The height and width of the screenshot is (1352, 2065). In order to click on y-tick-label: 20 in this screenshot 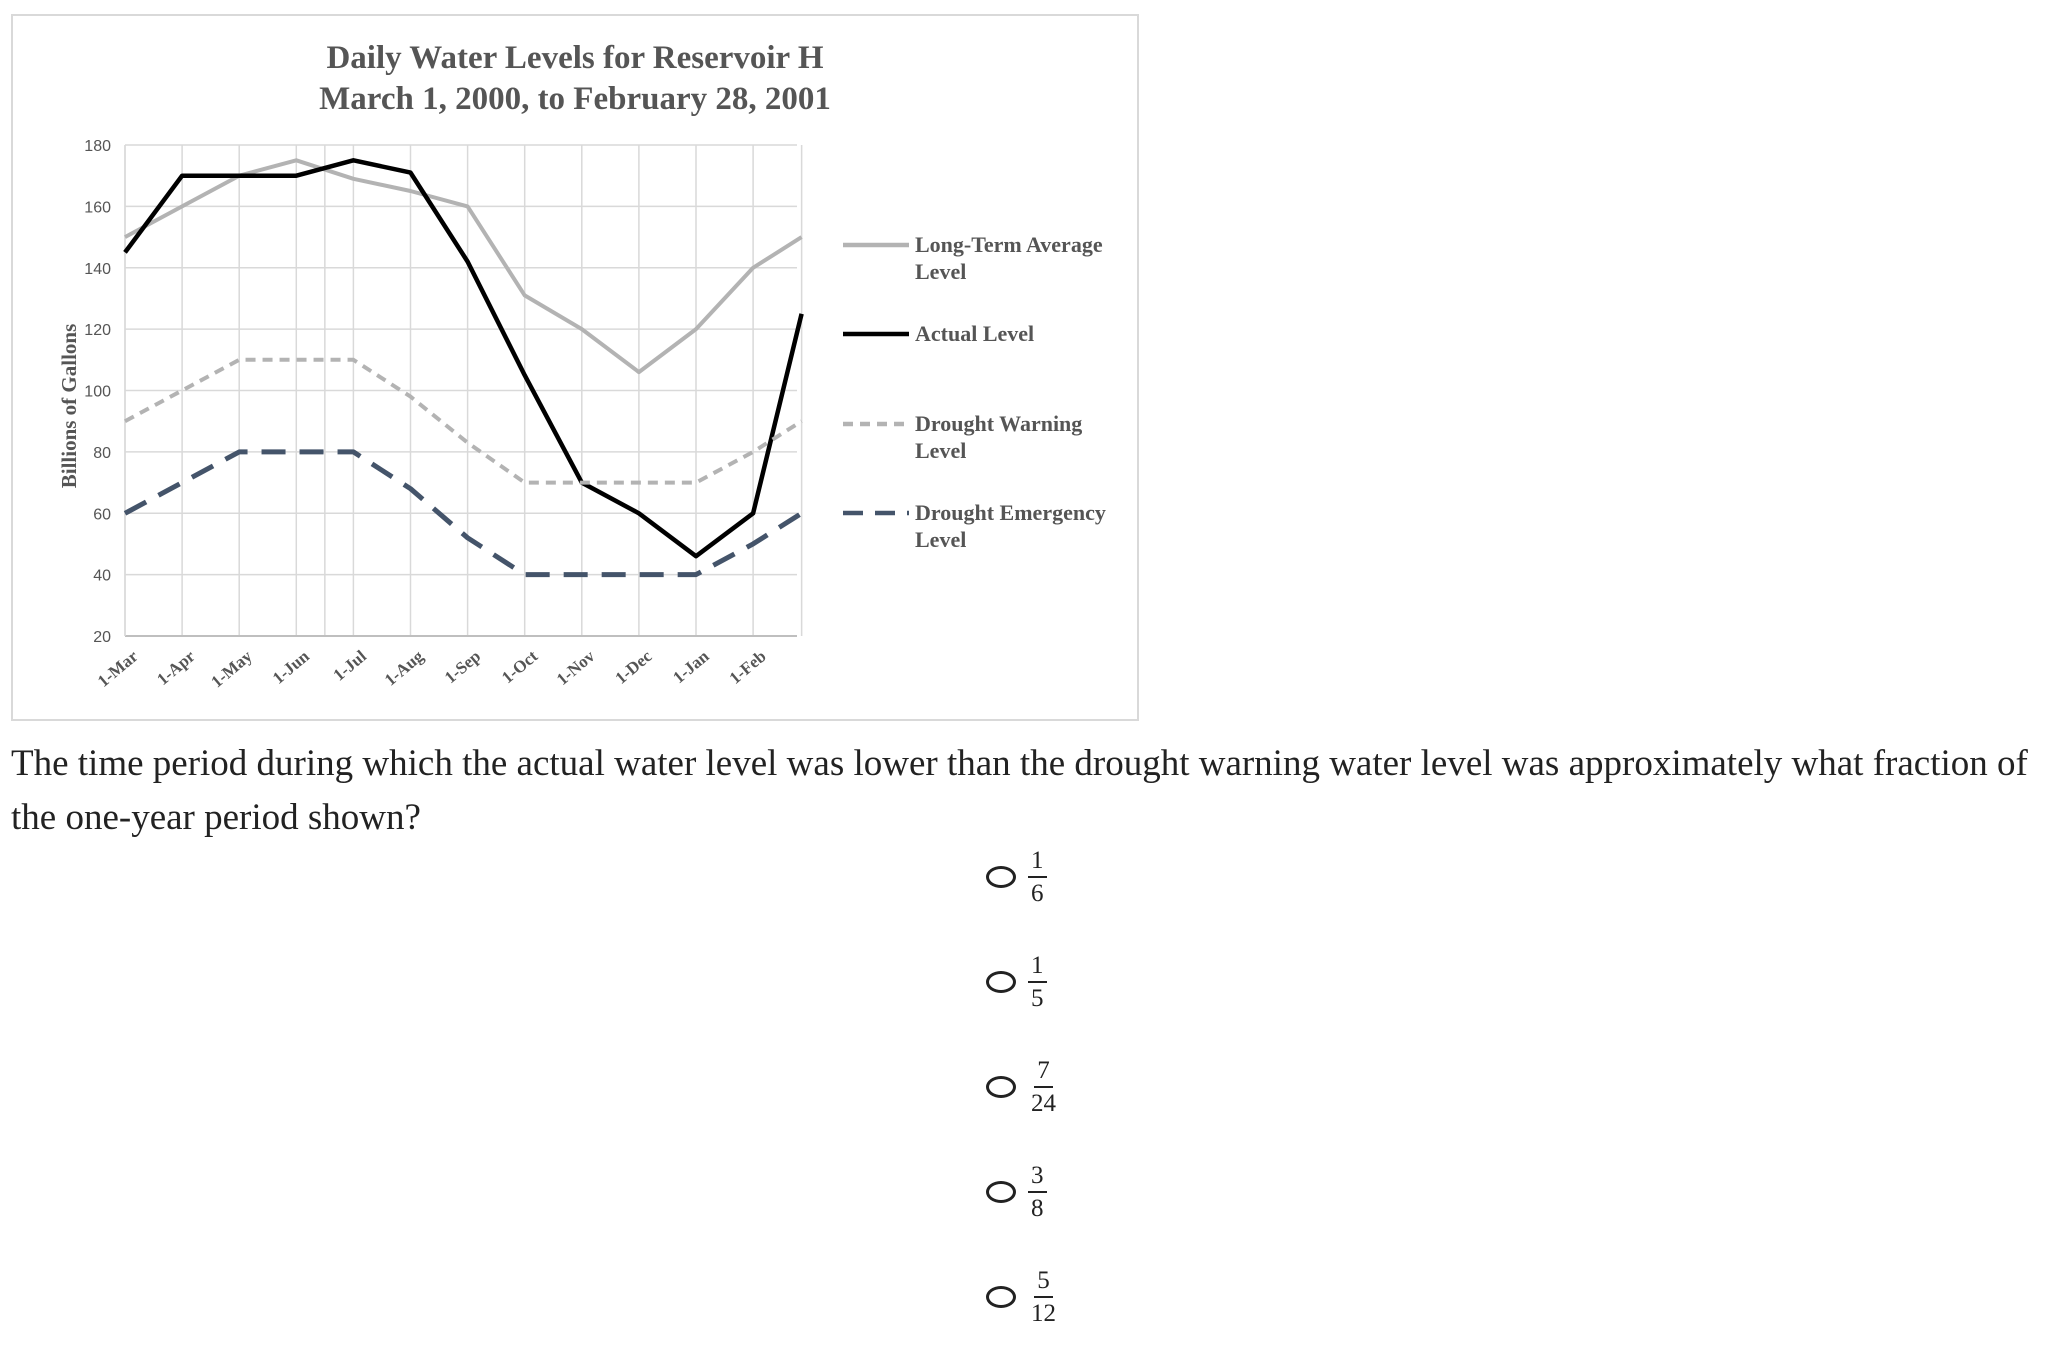, I will do `click(102, 637)`.